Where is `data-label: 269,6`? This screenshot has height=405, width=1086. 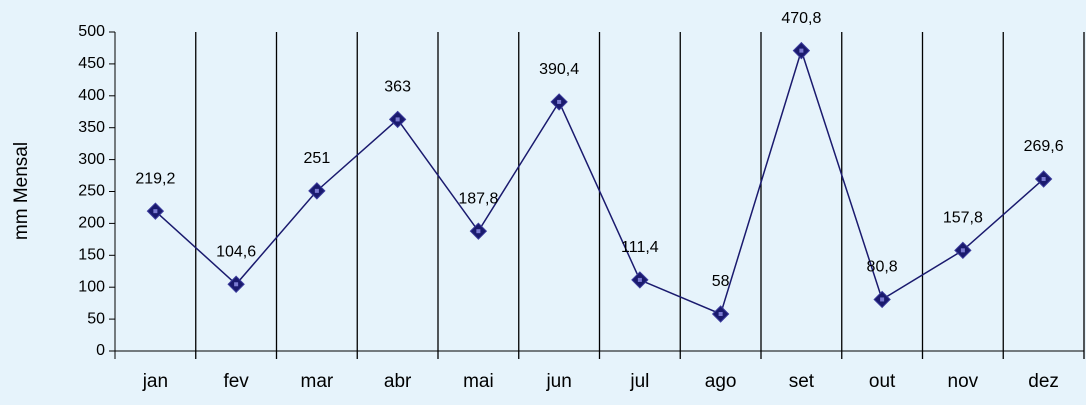
data-label: 269,6 is located at coordinates (1044, 146).